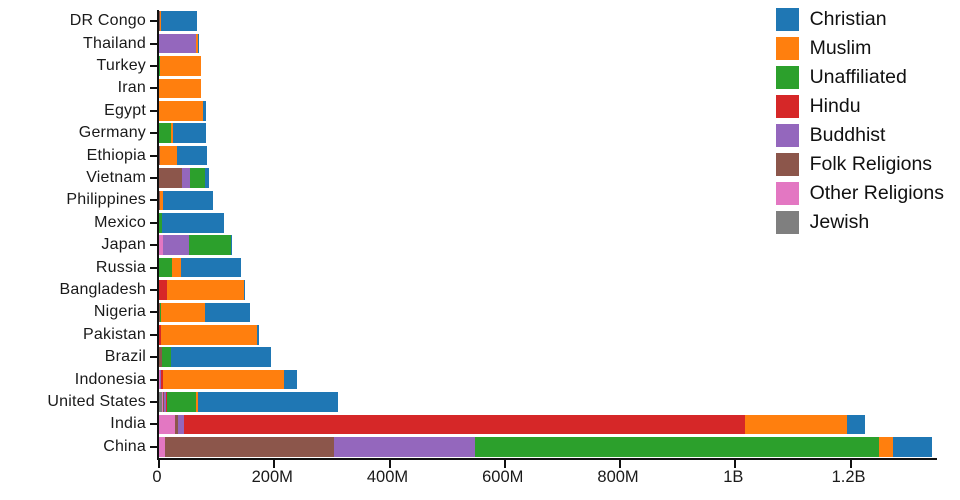 This screenshot has width=960, height=500. I want to click on legend-item-unaffiliated: Unaffiliated, so click(859, 77).